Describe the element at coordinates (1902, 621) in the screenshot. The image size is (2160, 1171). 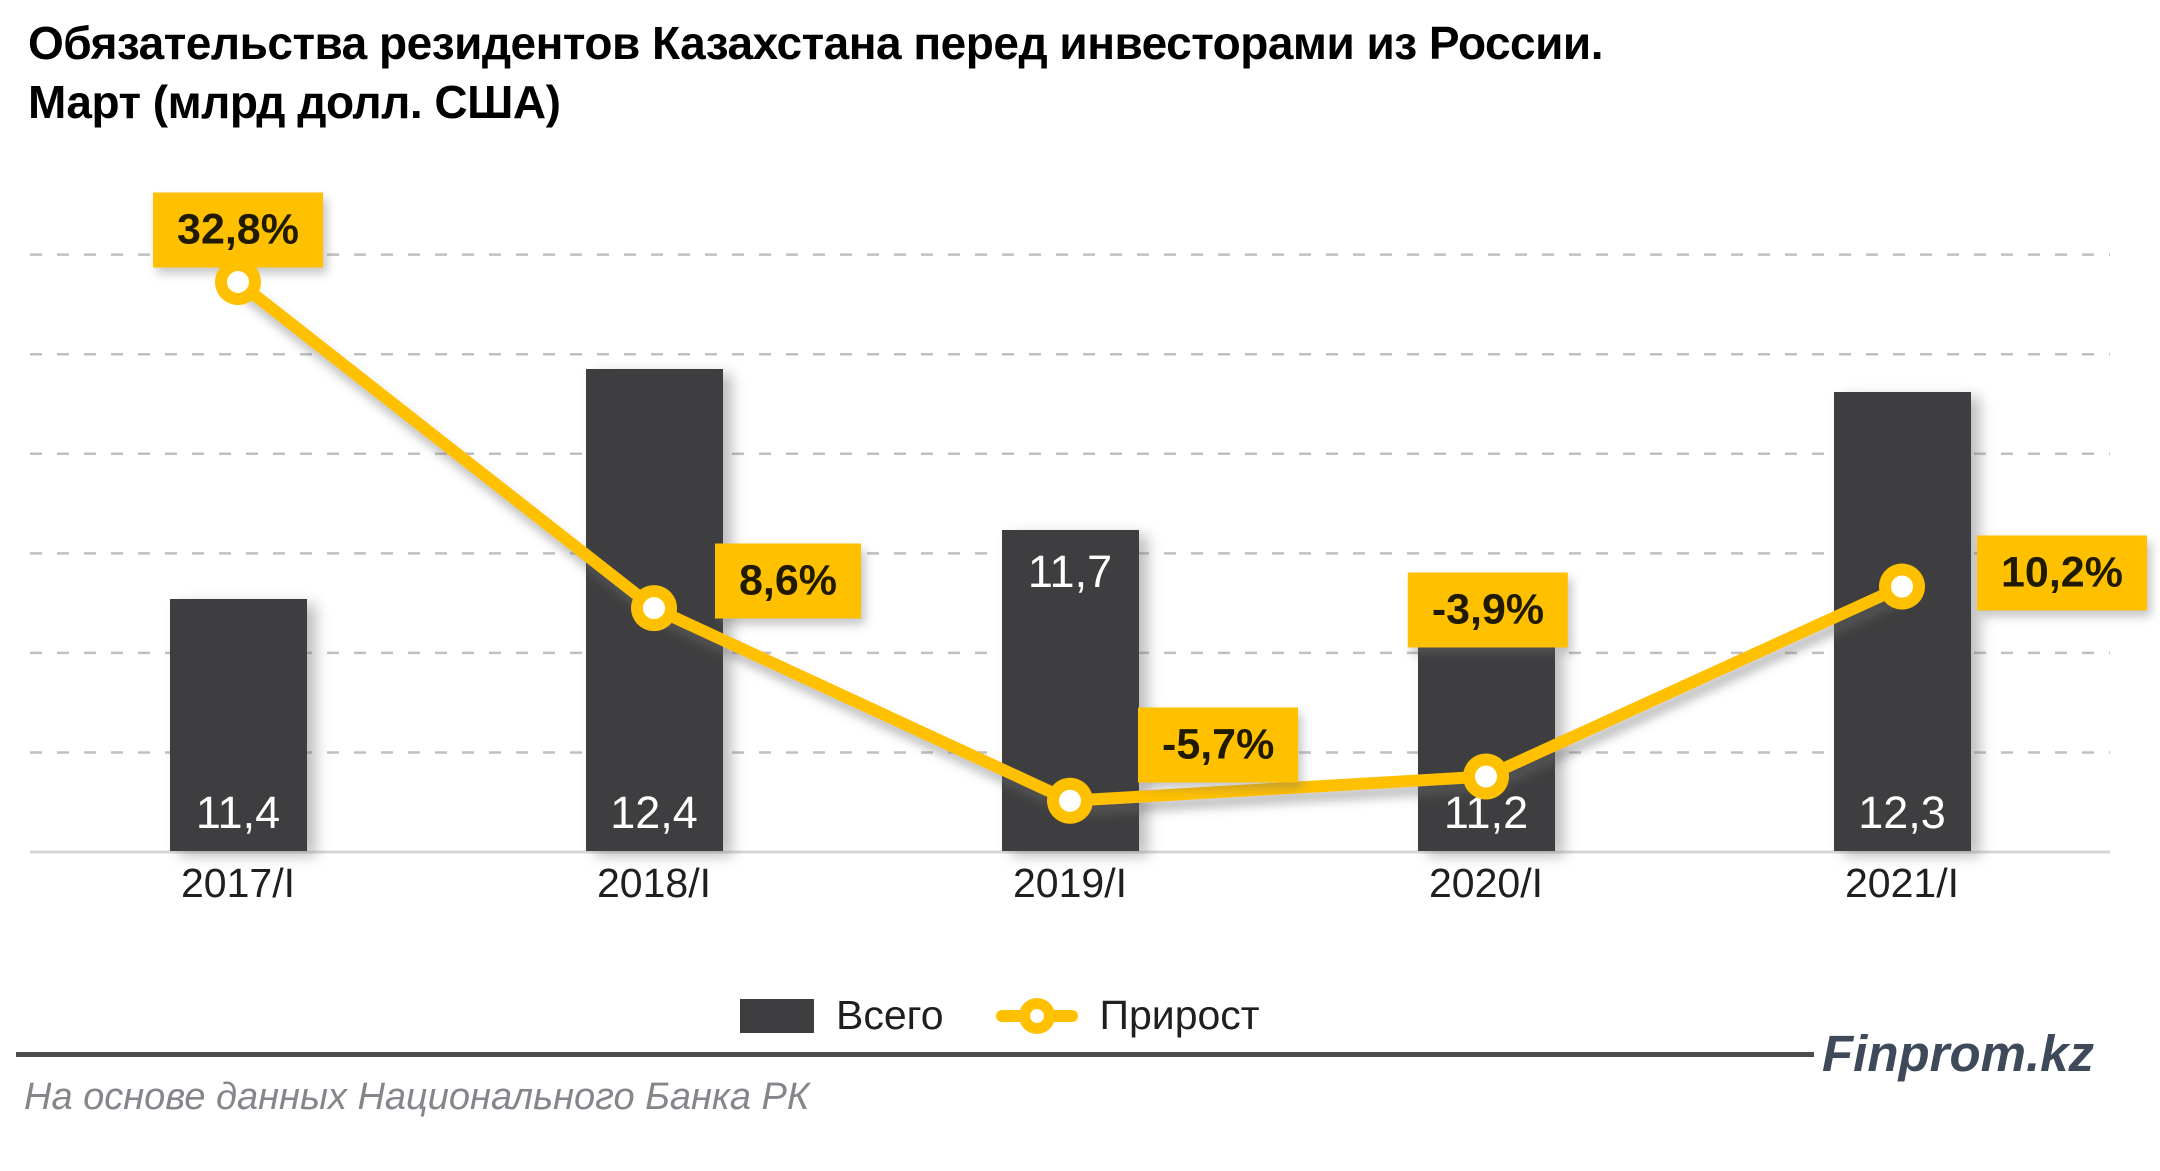
I see `bar-2021/I: 12,3` at that location.